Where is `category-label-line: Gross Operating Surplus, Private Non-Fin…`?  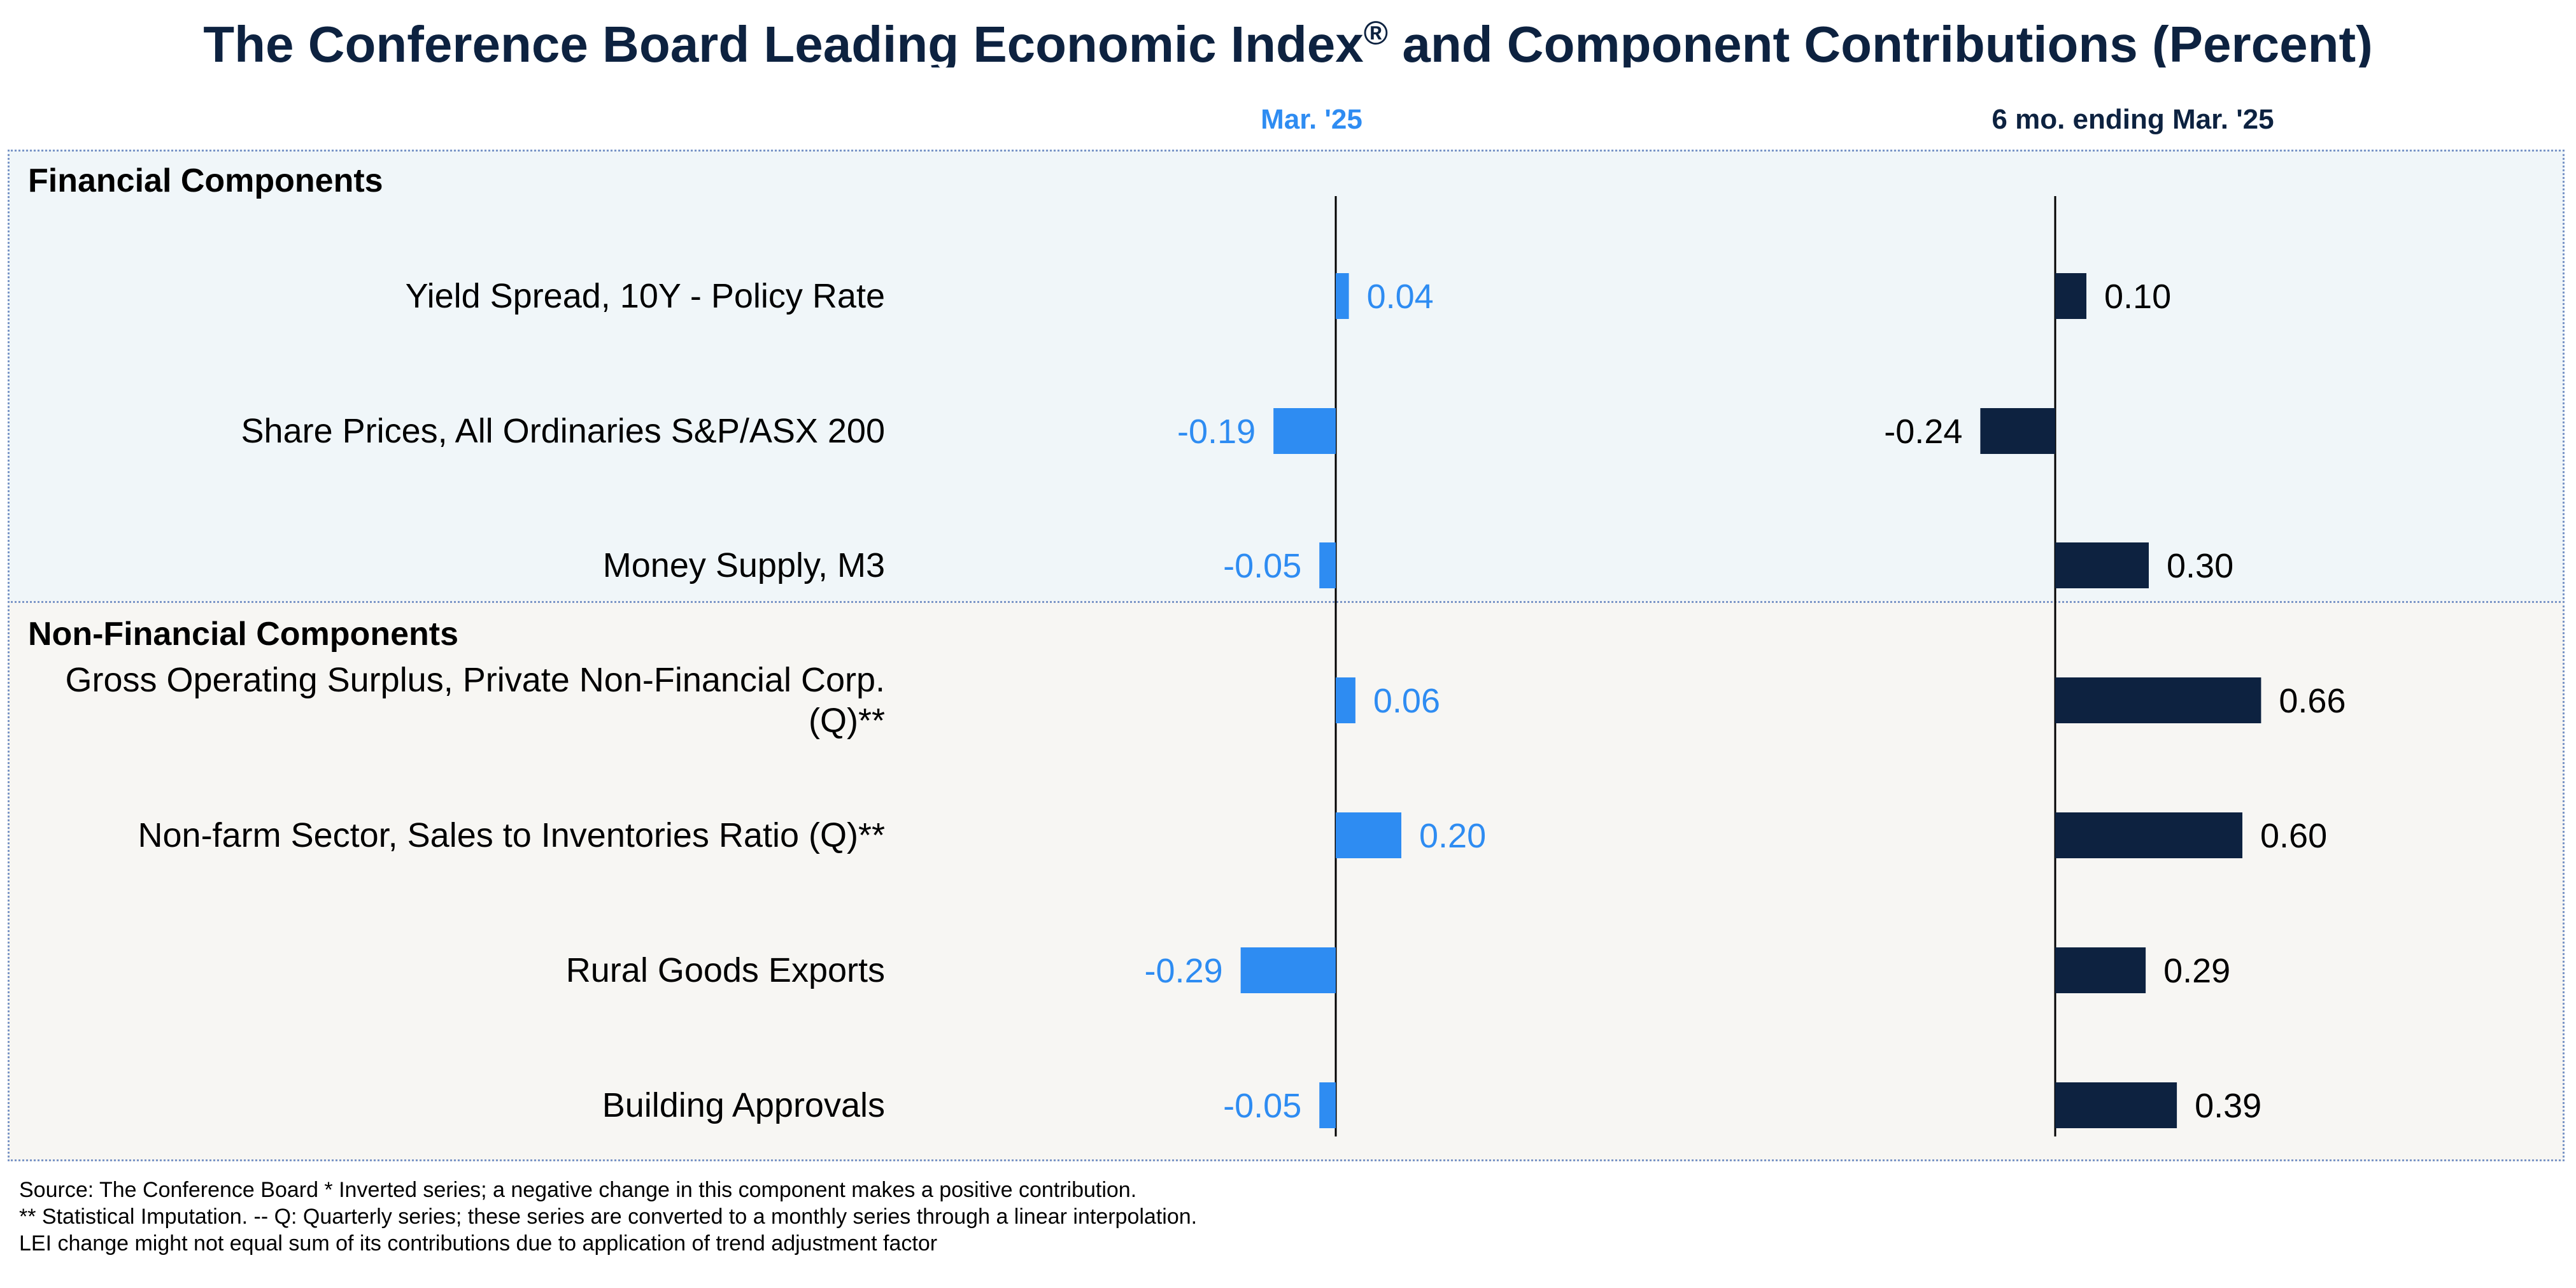 category-label-line: Gross Operating Surplus, Private Non-Fin… is located at coordinates (475, 680).